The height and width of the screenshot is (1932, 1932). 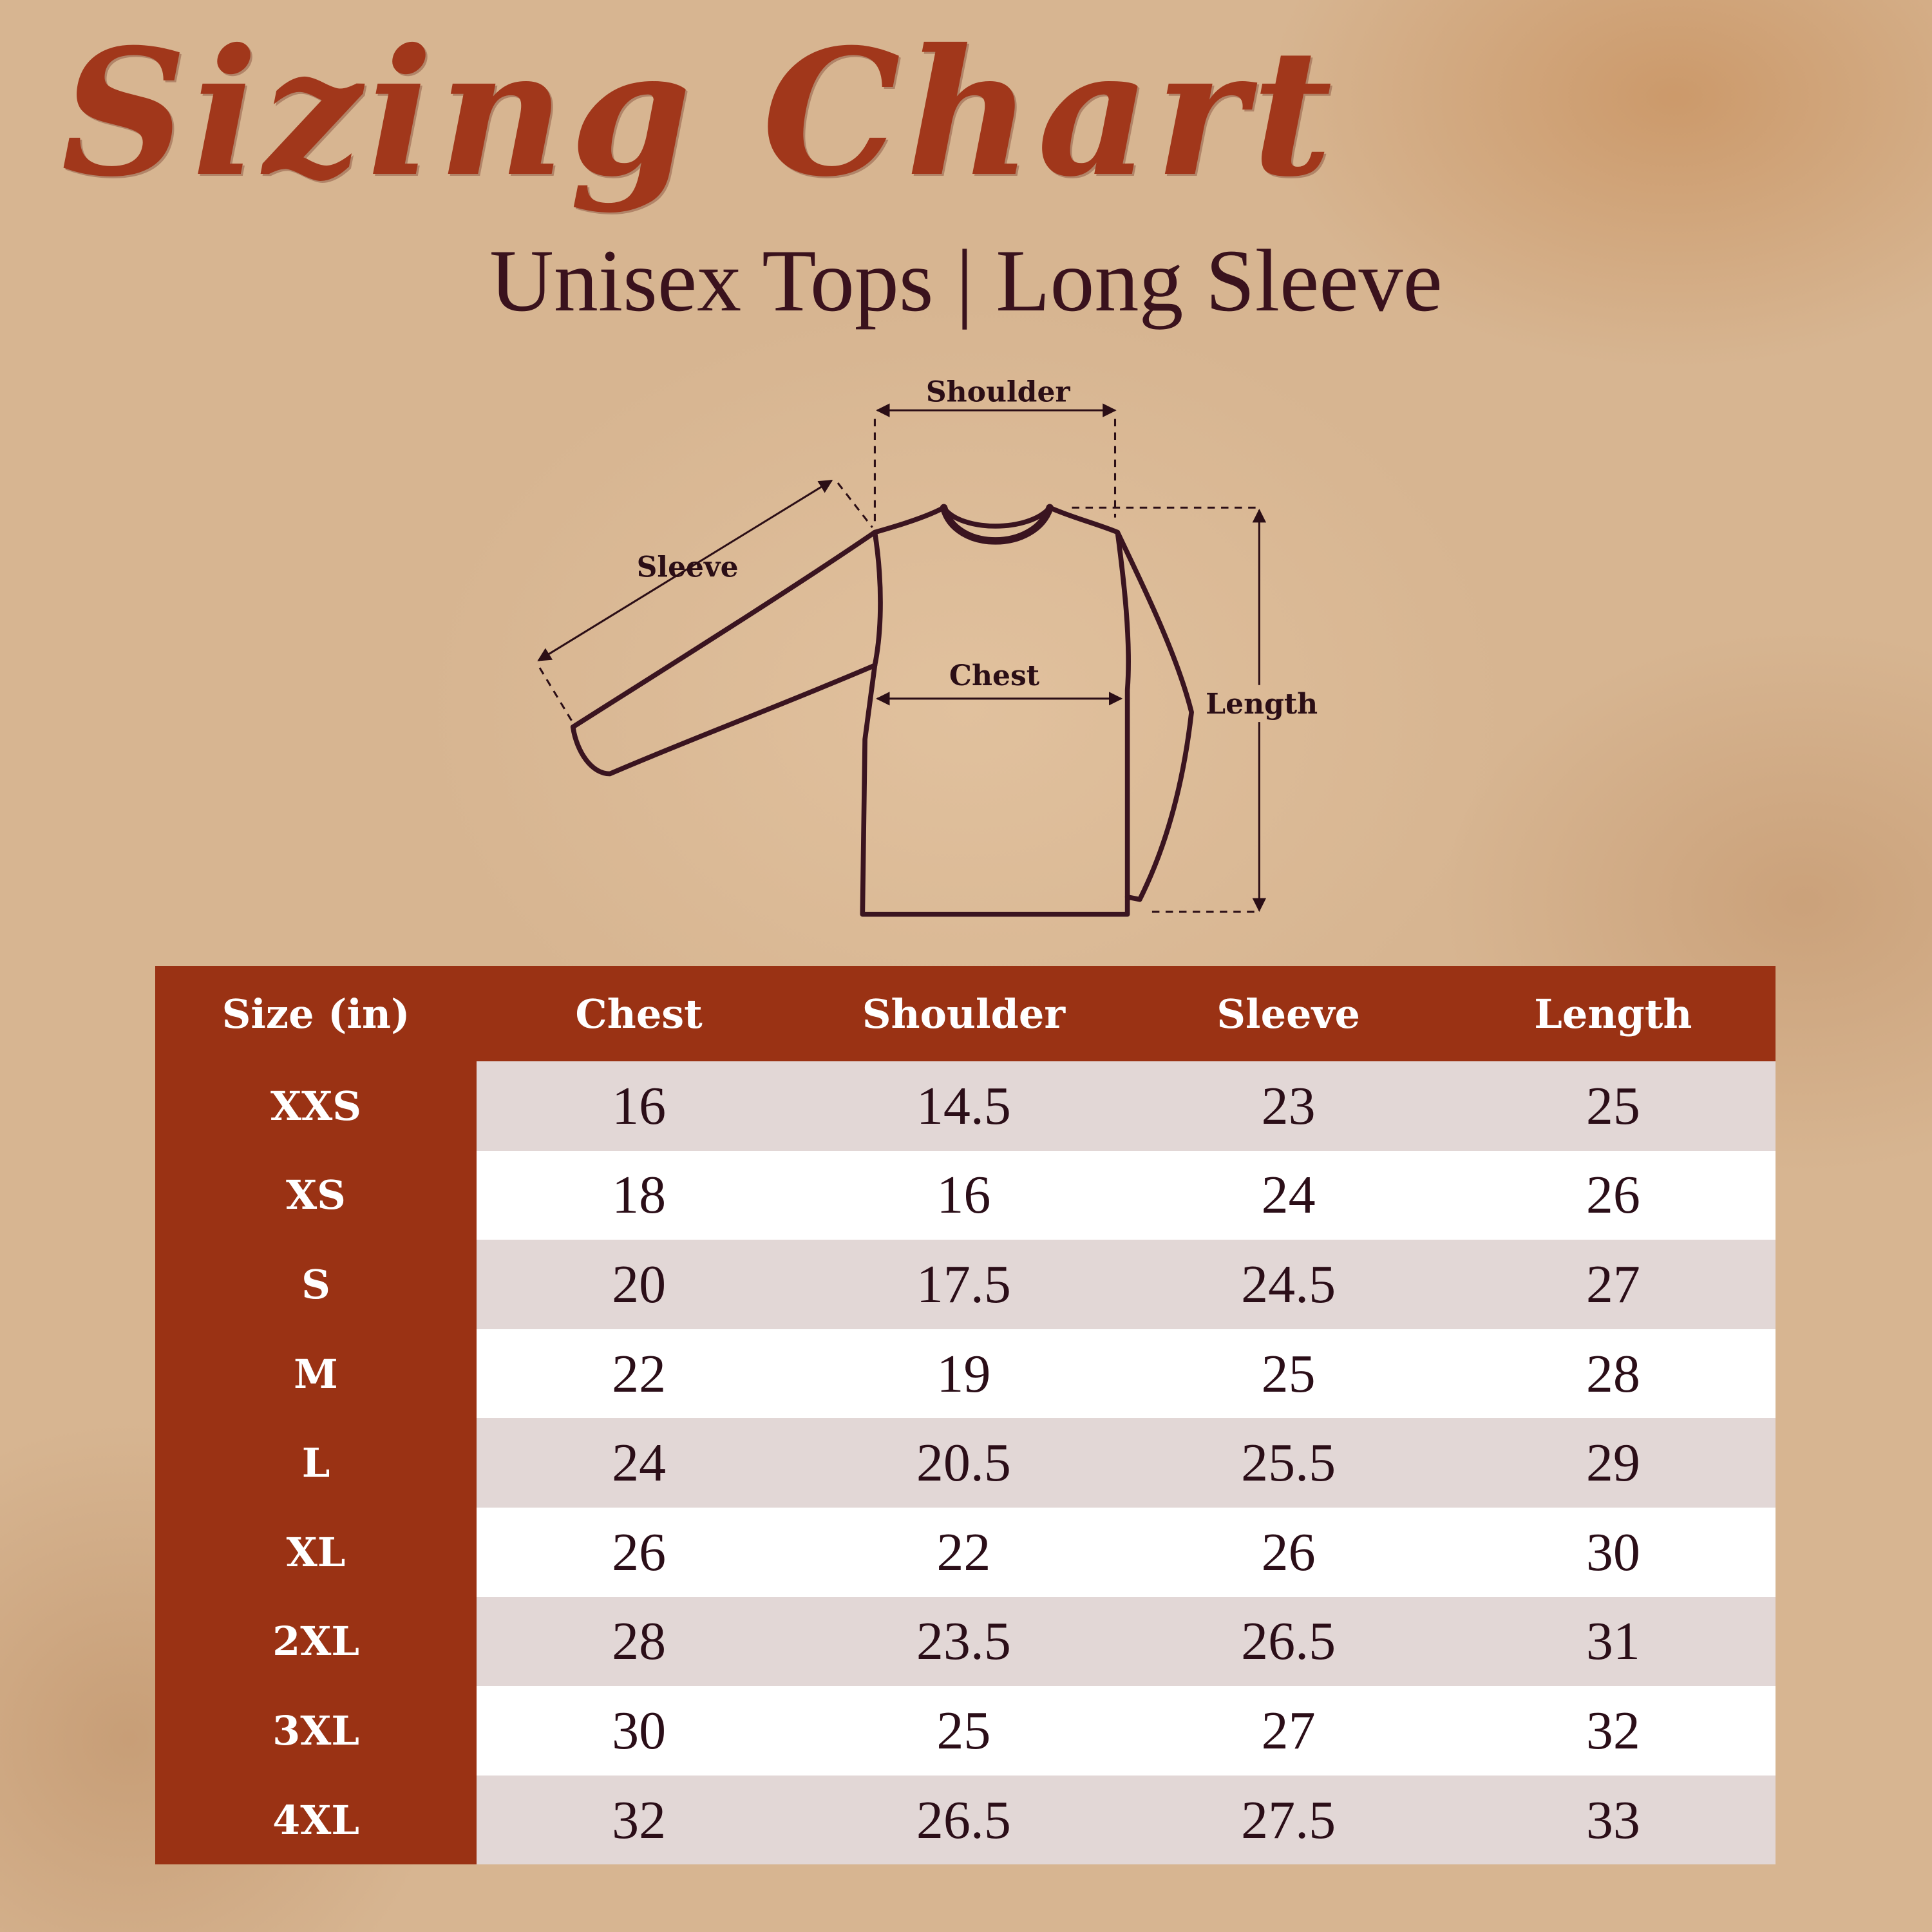 What do you see at coordinates (316, 1552) in the screenshot?
I see `cell-size: XL` at bounding box center [316, 1552].